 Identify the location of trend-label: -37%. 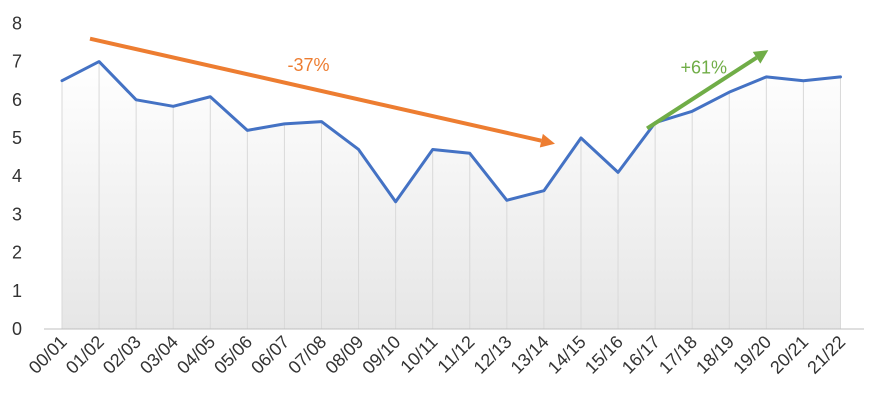
(308, 65).